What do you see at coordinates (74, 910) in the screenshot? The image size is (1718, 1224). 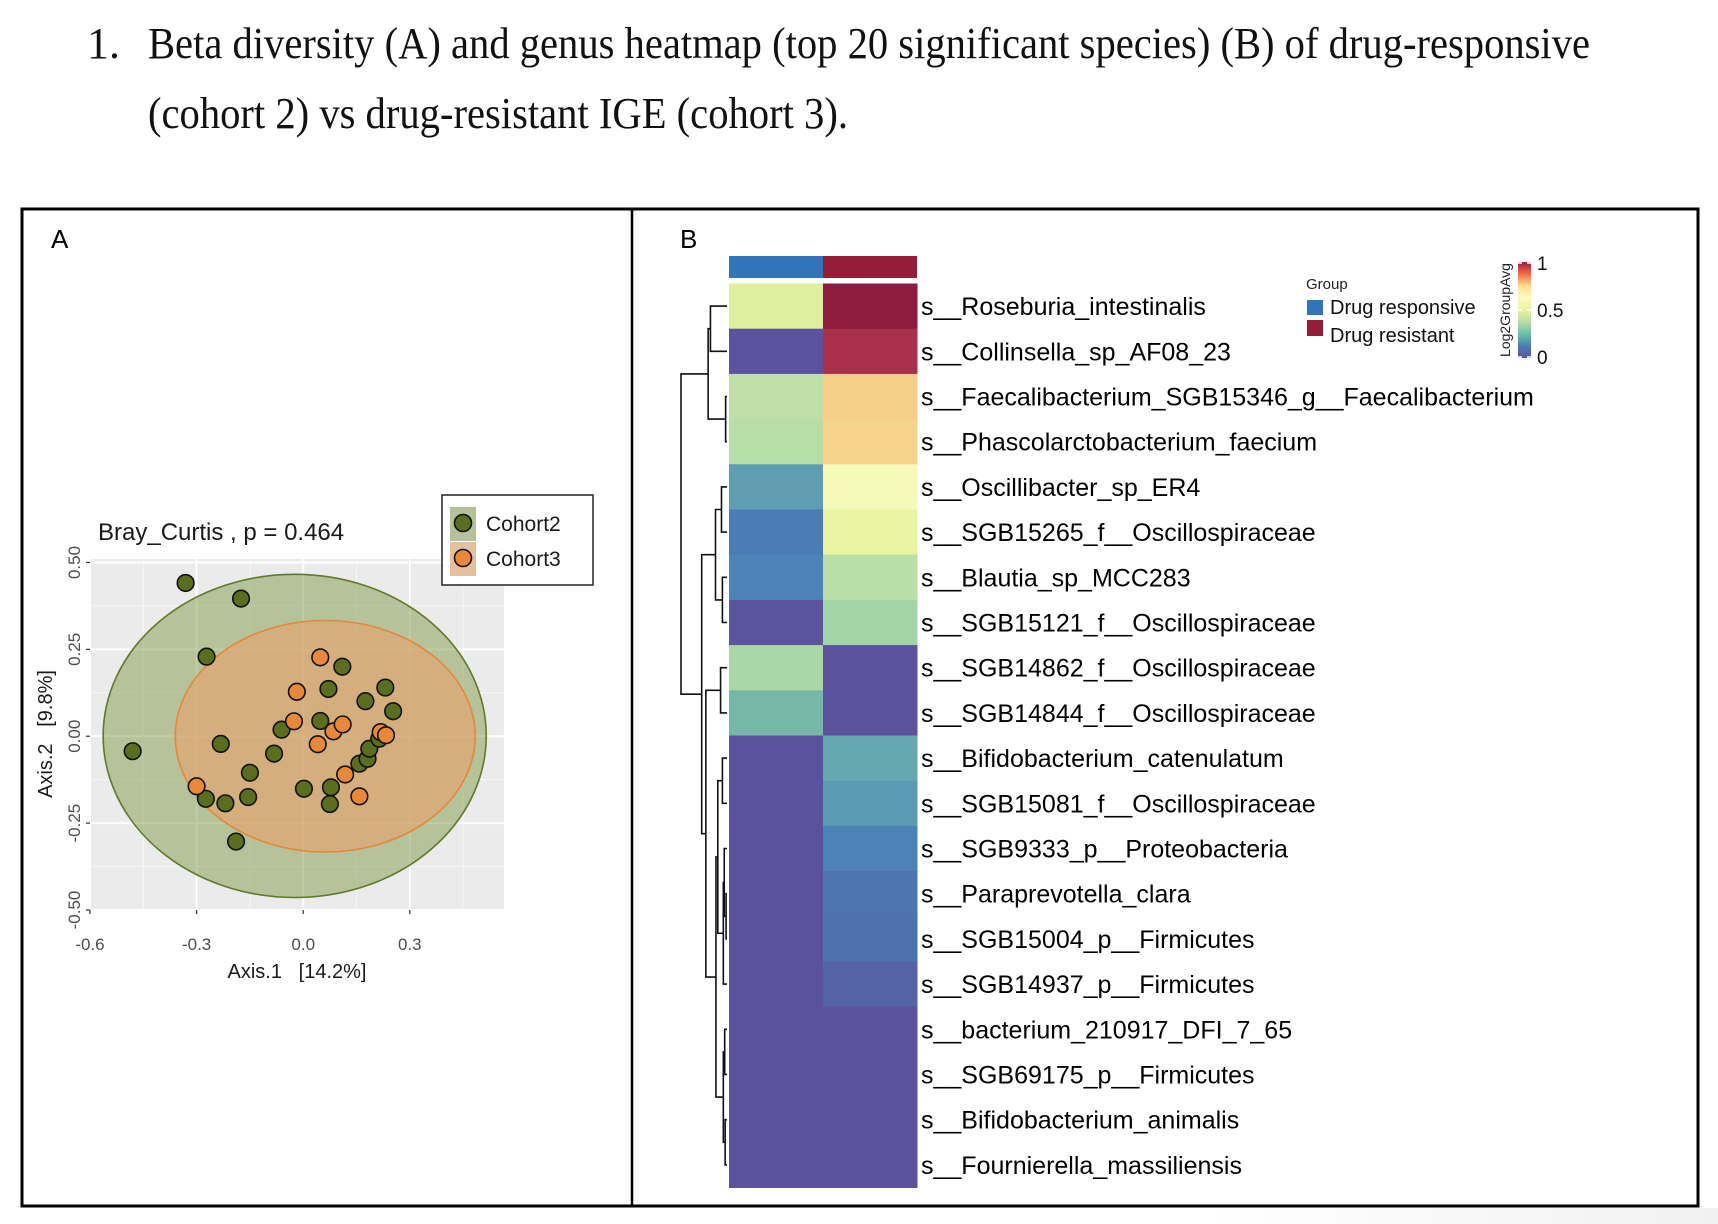 I see `y-tick-label: -0.50` at bounding box center [74, 910].